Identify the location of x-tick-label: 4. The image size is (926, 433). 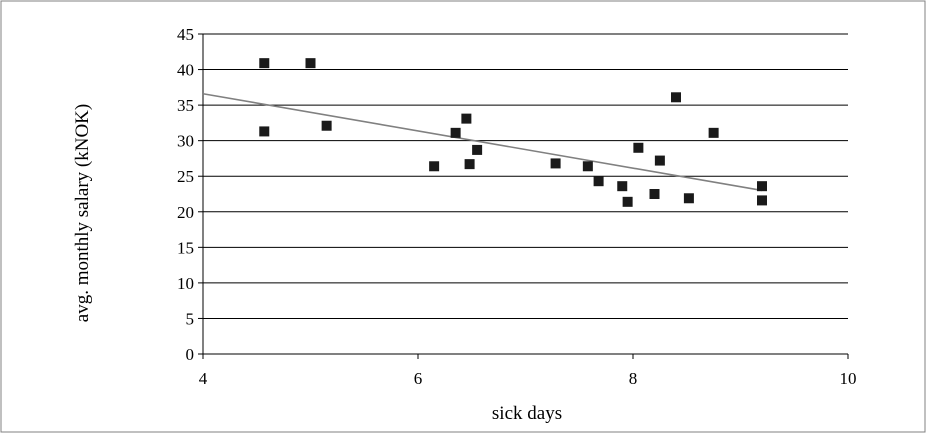
(203, 378).